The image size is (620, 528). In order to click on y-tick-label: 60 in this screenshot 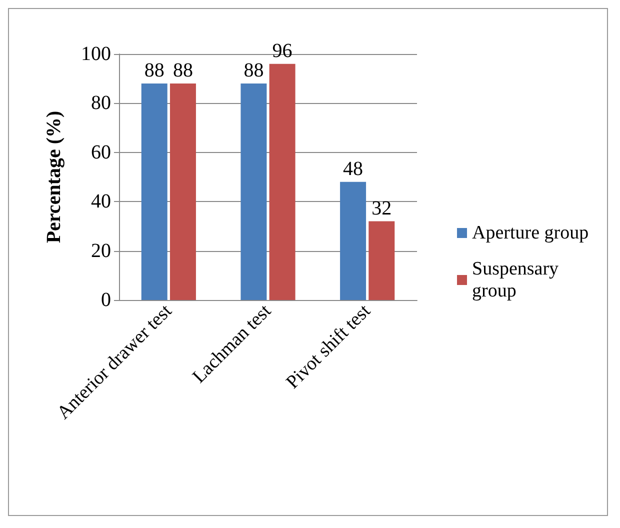, I will do `click(101, 152)`.